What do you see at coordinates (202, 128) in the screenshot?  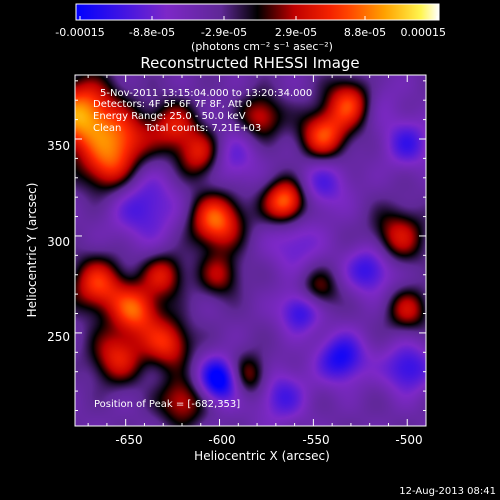 I see `annotation-counts: Total counts: 7.21E+03` at bounding box center [202, 128].